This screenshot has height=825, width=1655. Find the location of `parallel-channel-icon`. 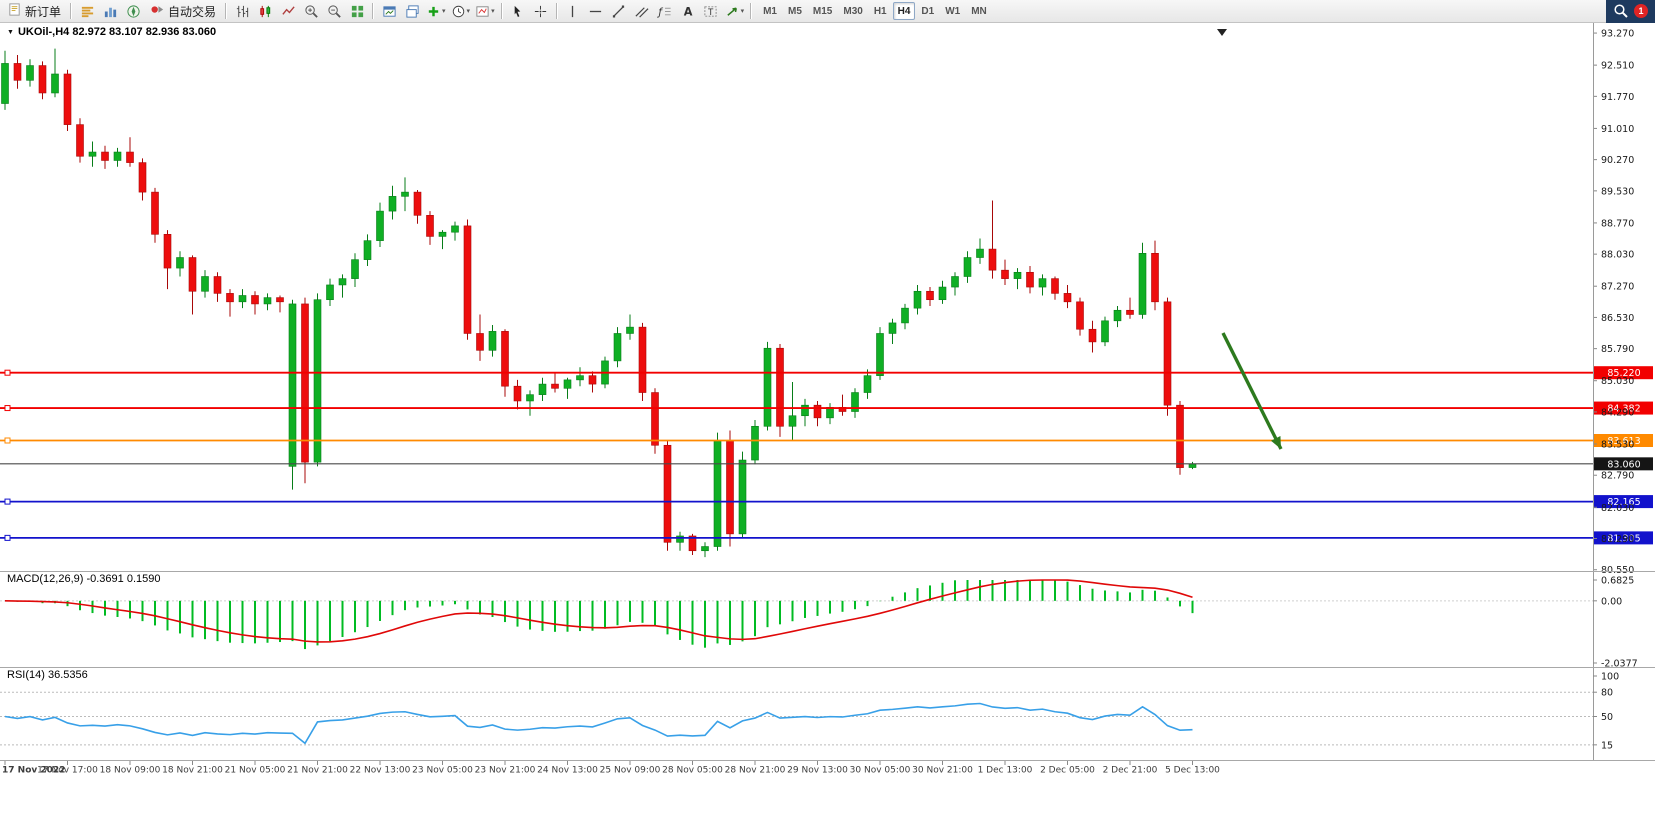

parallel-channel-icon is located at coordinates (642, 12).